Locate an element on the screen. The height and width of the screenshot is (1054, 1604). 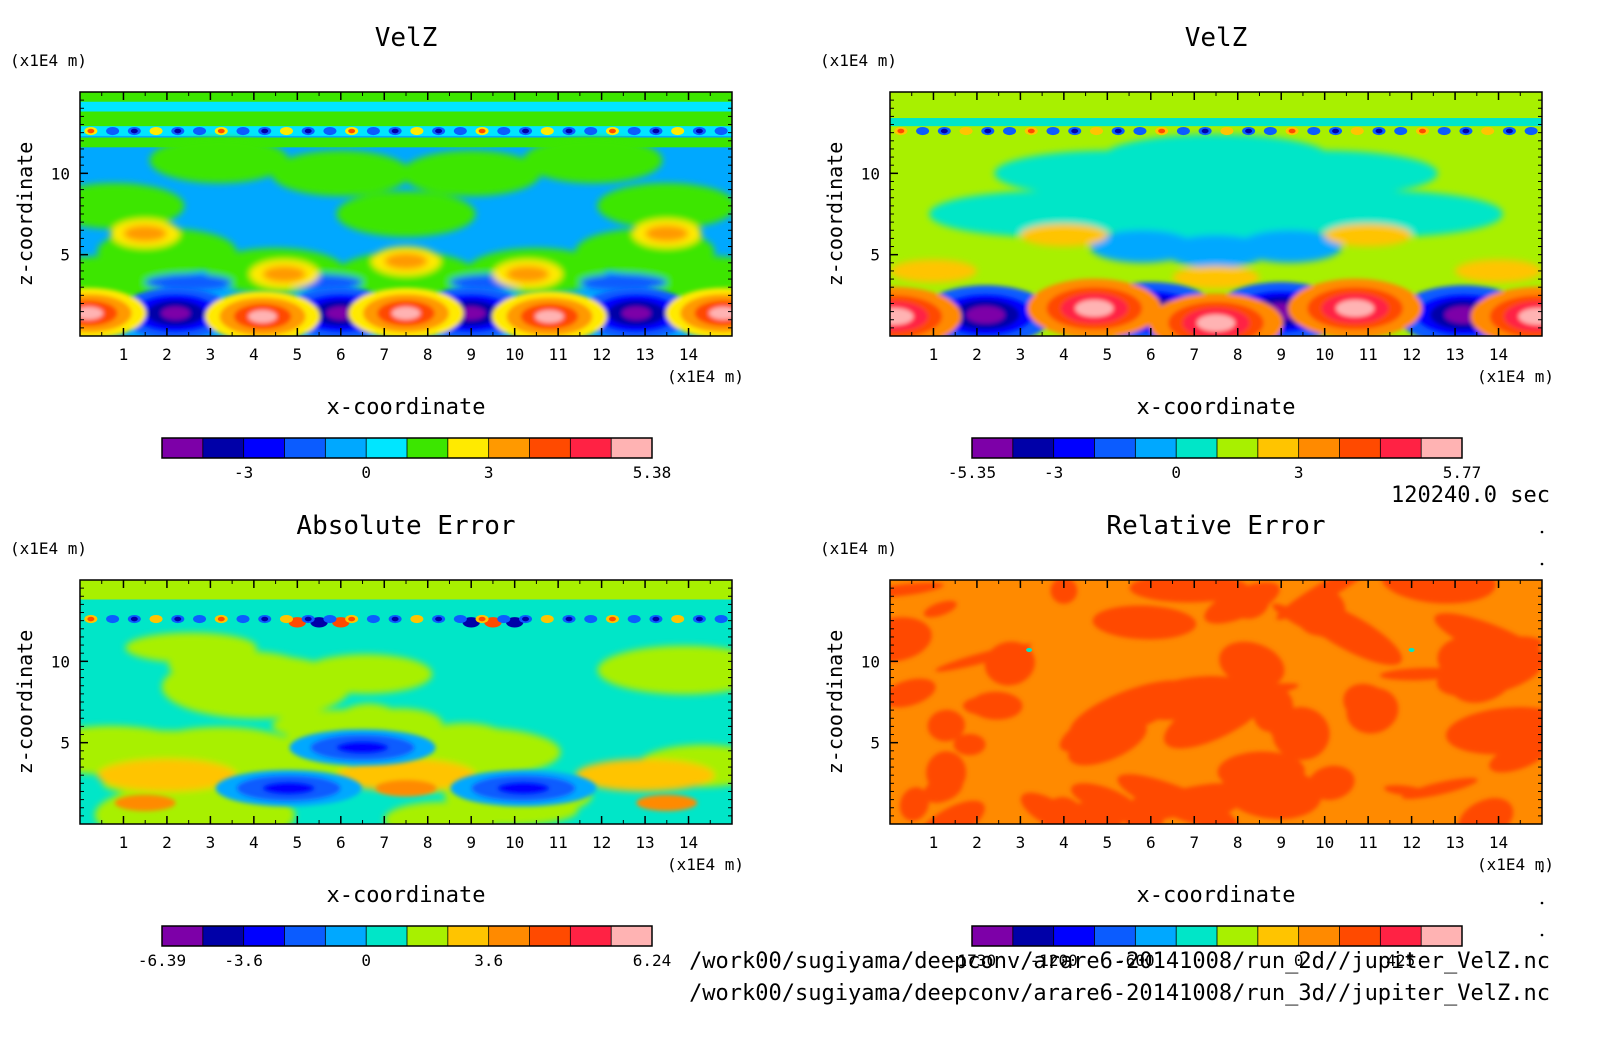
colorbar-tick-label: -1730 is located at coordinates (972, 960).